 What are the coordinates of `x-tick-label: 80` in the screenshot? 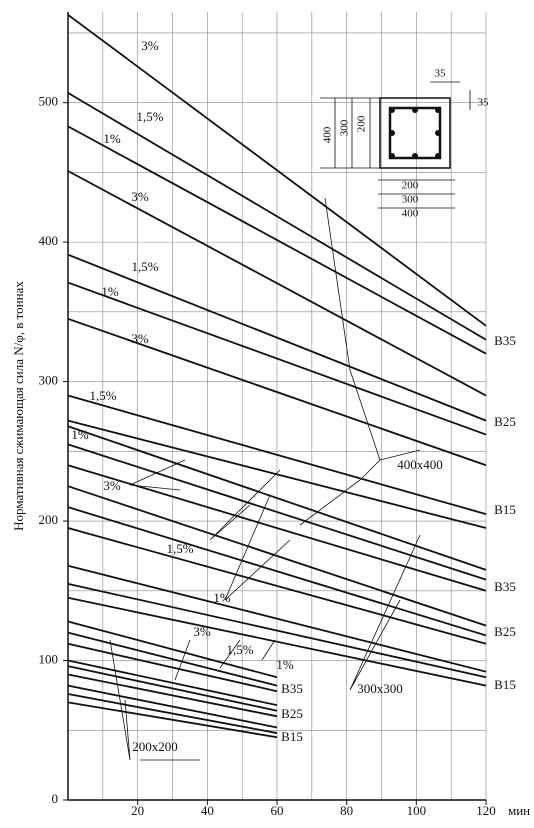 It's located at (346, 810).